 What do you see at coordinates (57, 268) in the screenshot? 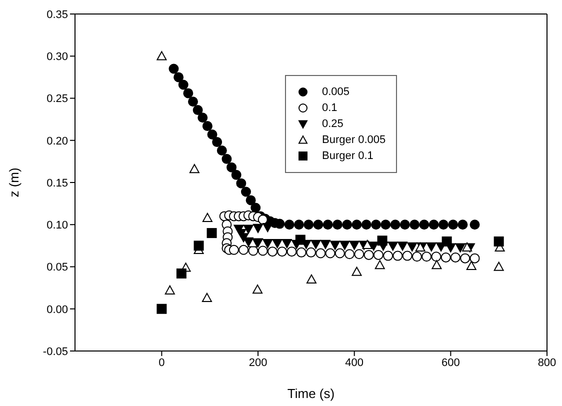
I see `y-tick-label: 0.05` at bounding box center [57, 268].